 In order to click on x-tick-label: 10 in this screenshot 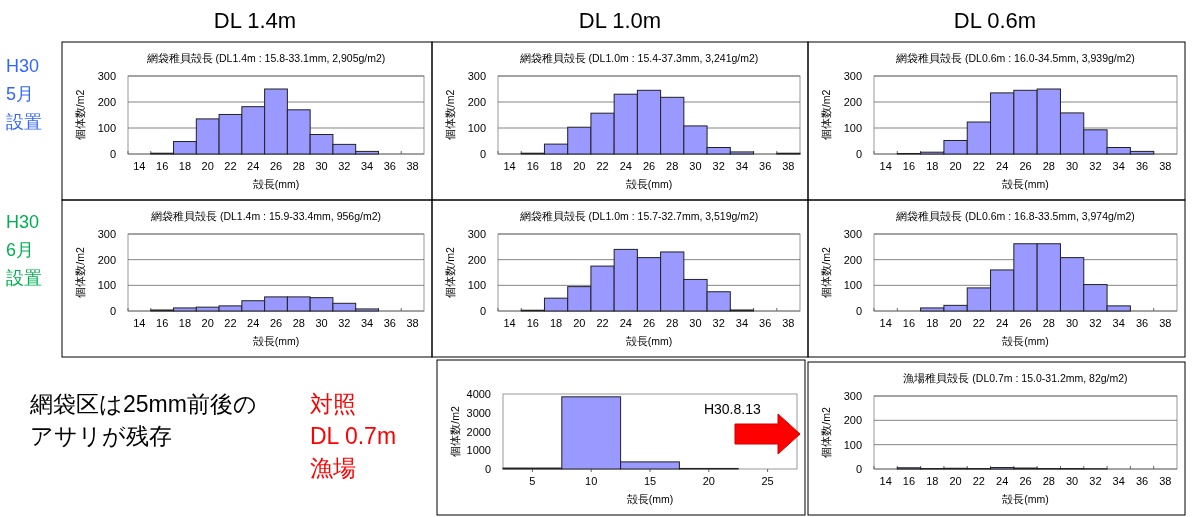, I will do `click(591, 481)`.